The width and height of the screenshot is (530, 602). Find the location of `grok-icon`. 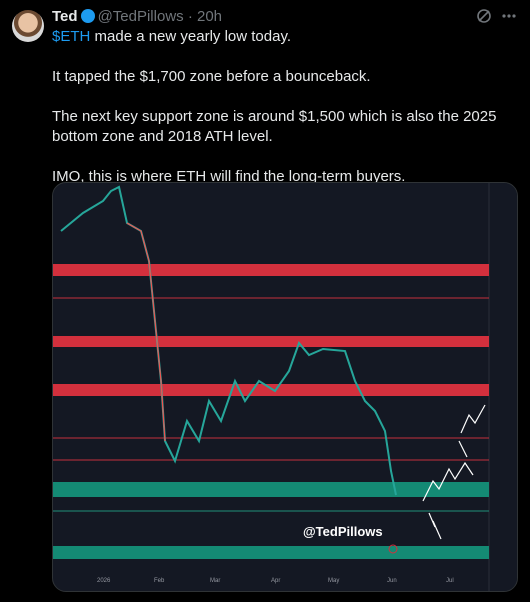

grok-icon is located at coordinates (484, 16).